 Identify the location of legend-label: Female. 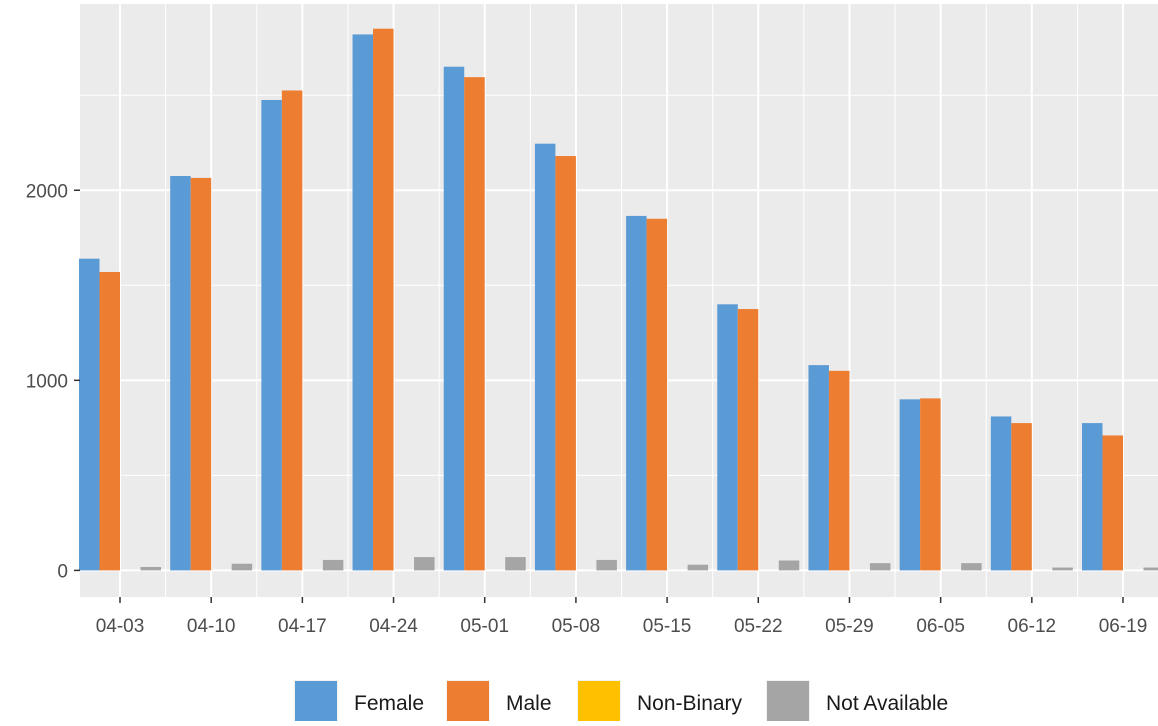
(389, 703).